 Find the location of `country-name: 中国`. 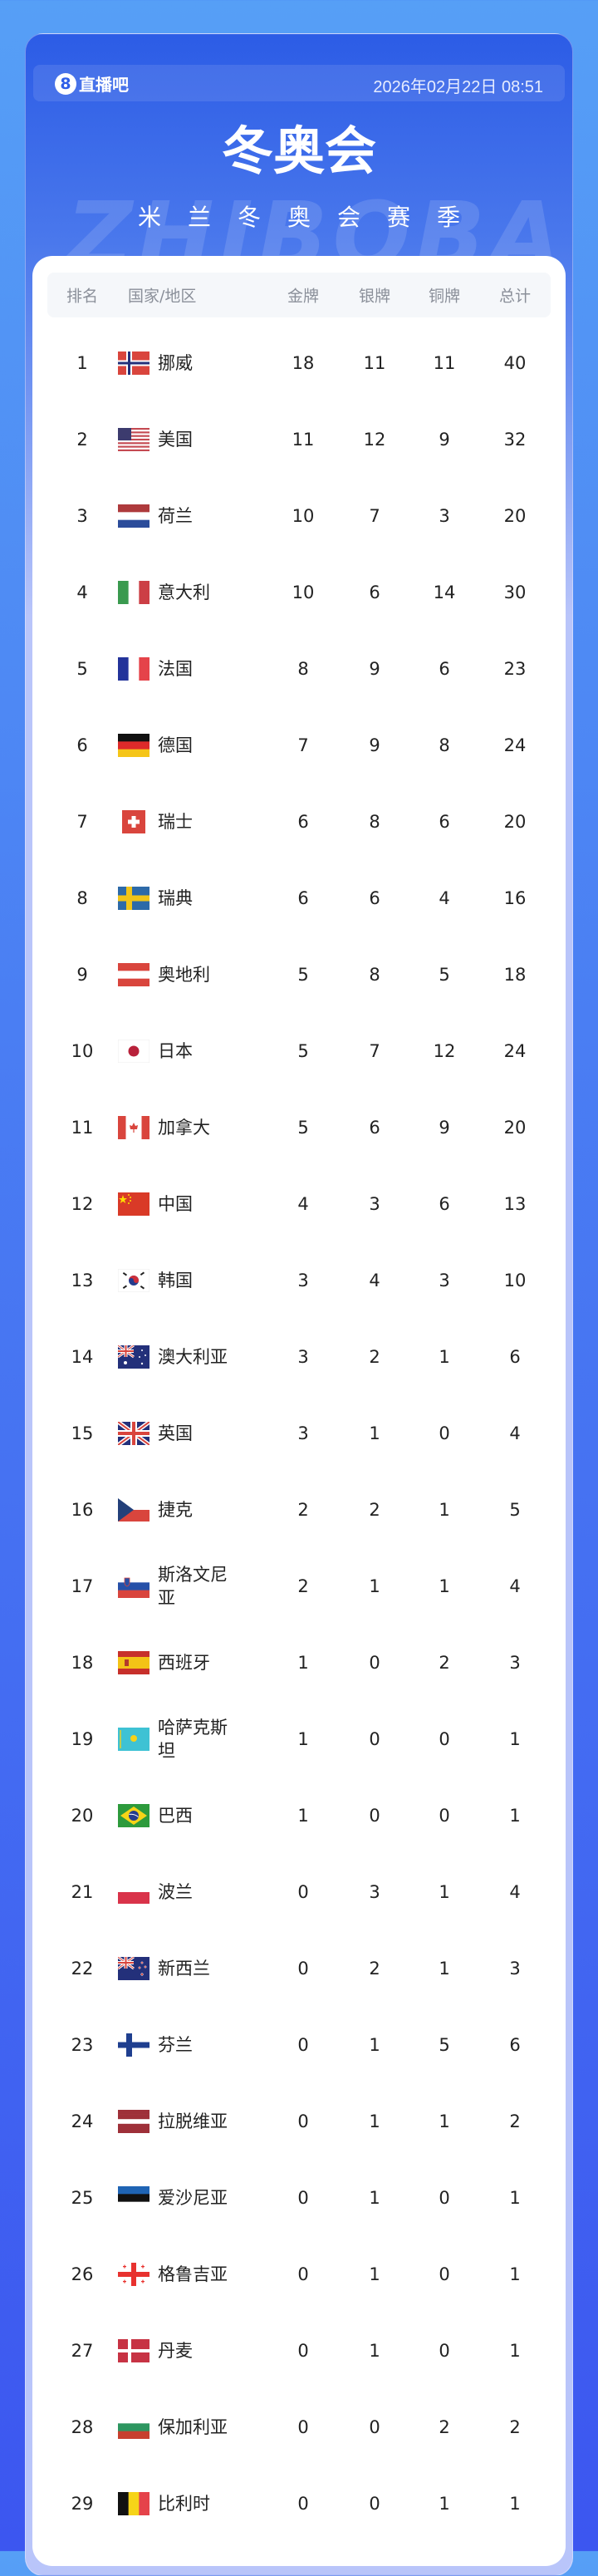

country-name: 中国 is located at coordinates (176, 1204).